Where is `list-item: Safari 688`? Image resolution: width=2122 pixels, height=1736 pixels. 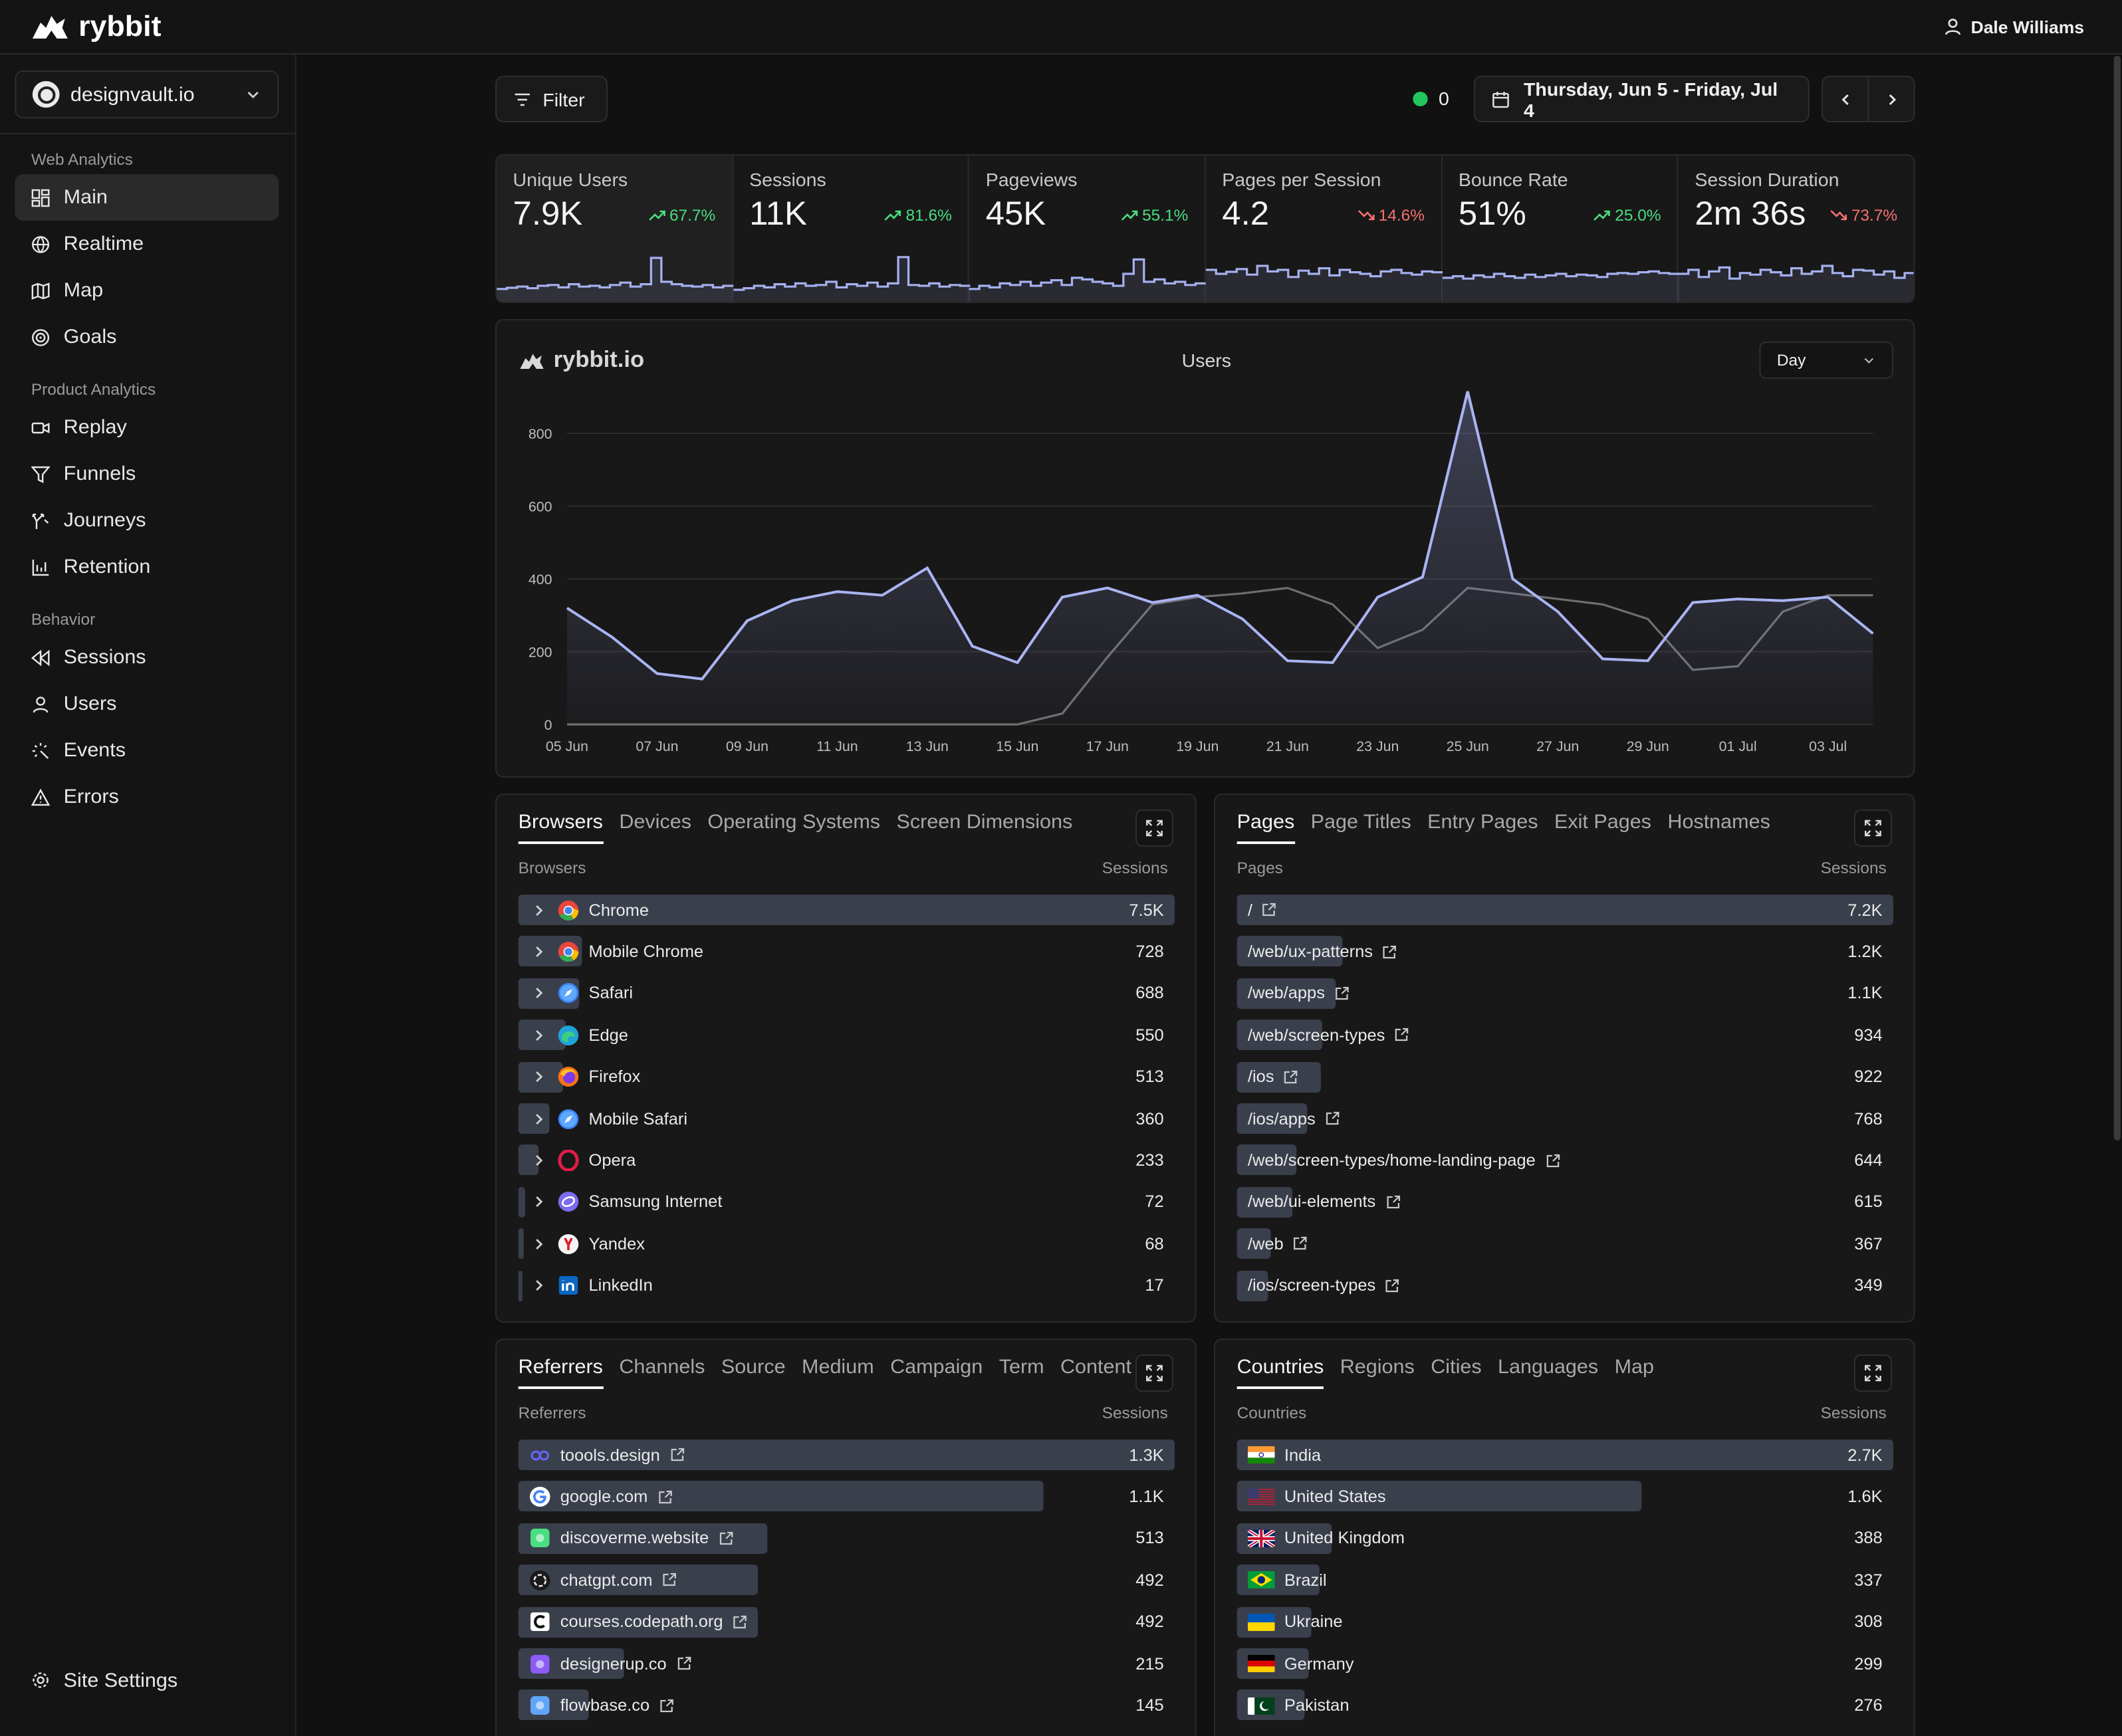 list-item: Safari 688 is located at coordinates (846, 994).